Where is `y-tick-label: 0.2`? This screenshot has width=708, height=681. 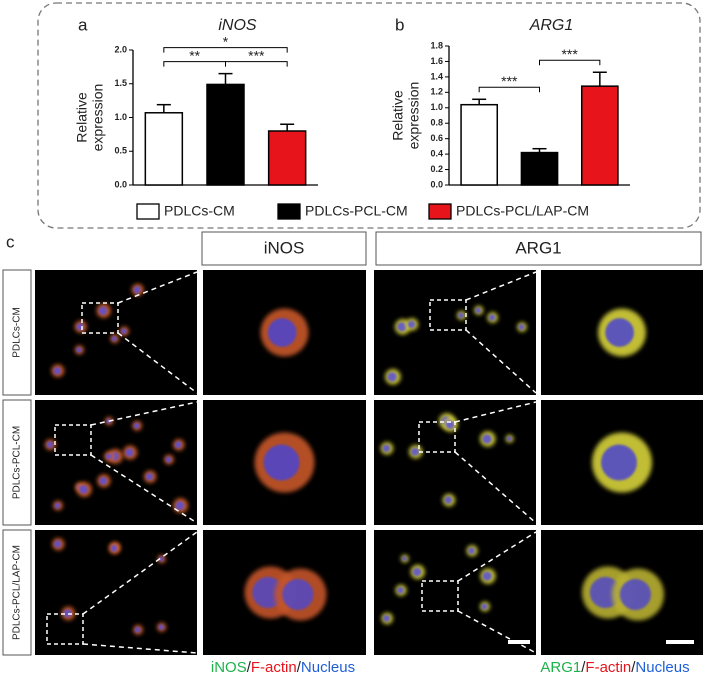
y-tick-label: 0.2 is located at coordinates (436, 169).